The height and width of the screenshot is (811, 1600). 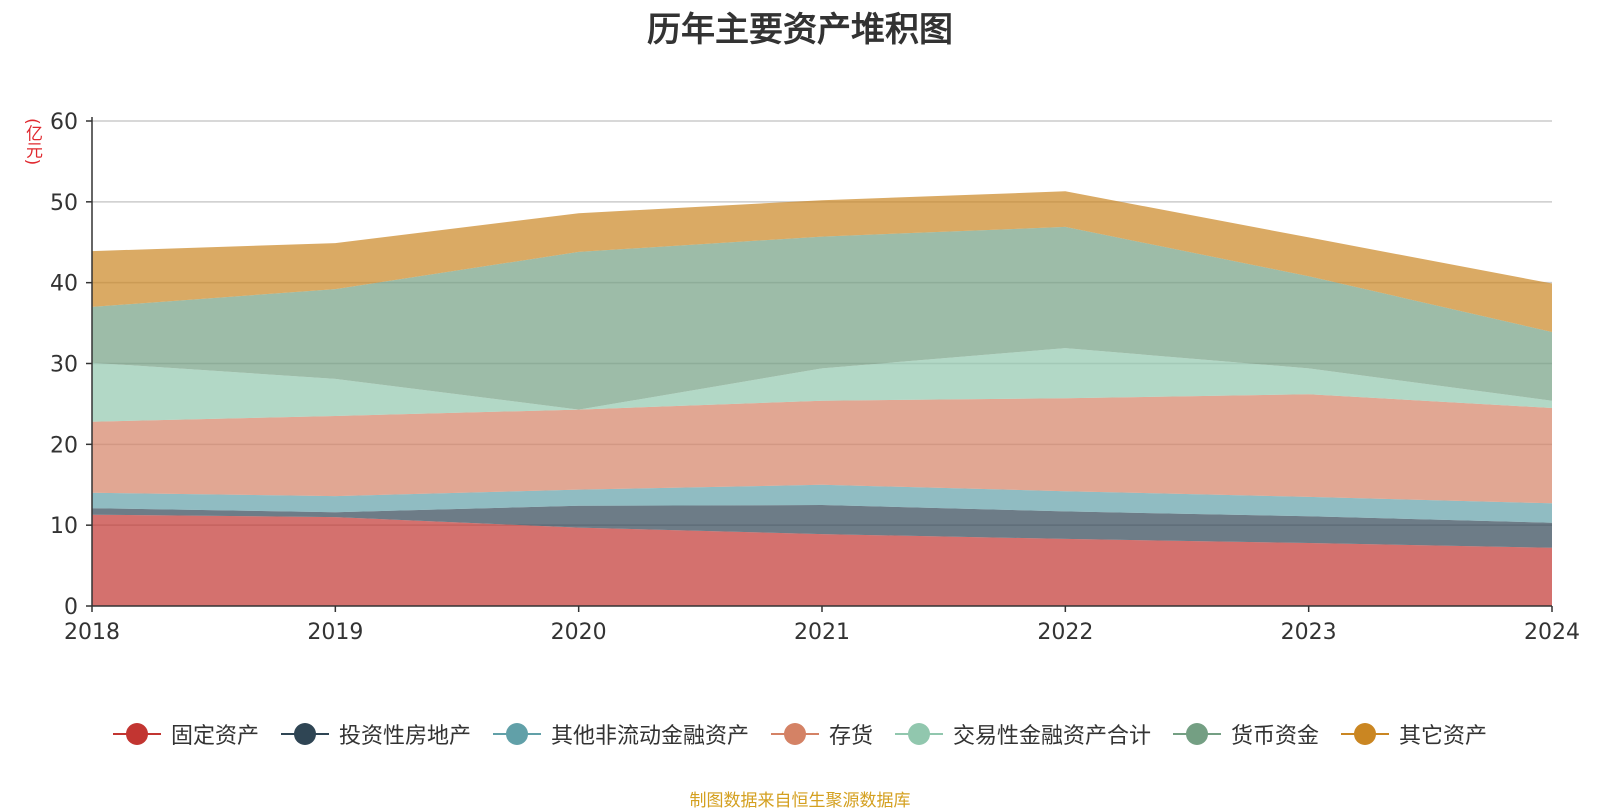 What do you see at coordinates (800, 801) in the screenshot?
I see `source-note: 制图数据来自恒生聚源数据库` at bounding box center [800, 801].